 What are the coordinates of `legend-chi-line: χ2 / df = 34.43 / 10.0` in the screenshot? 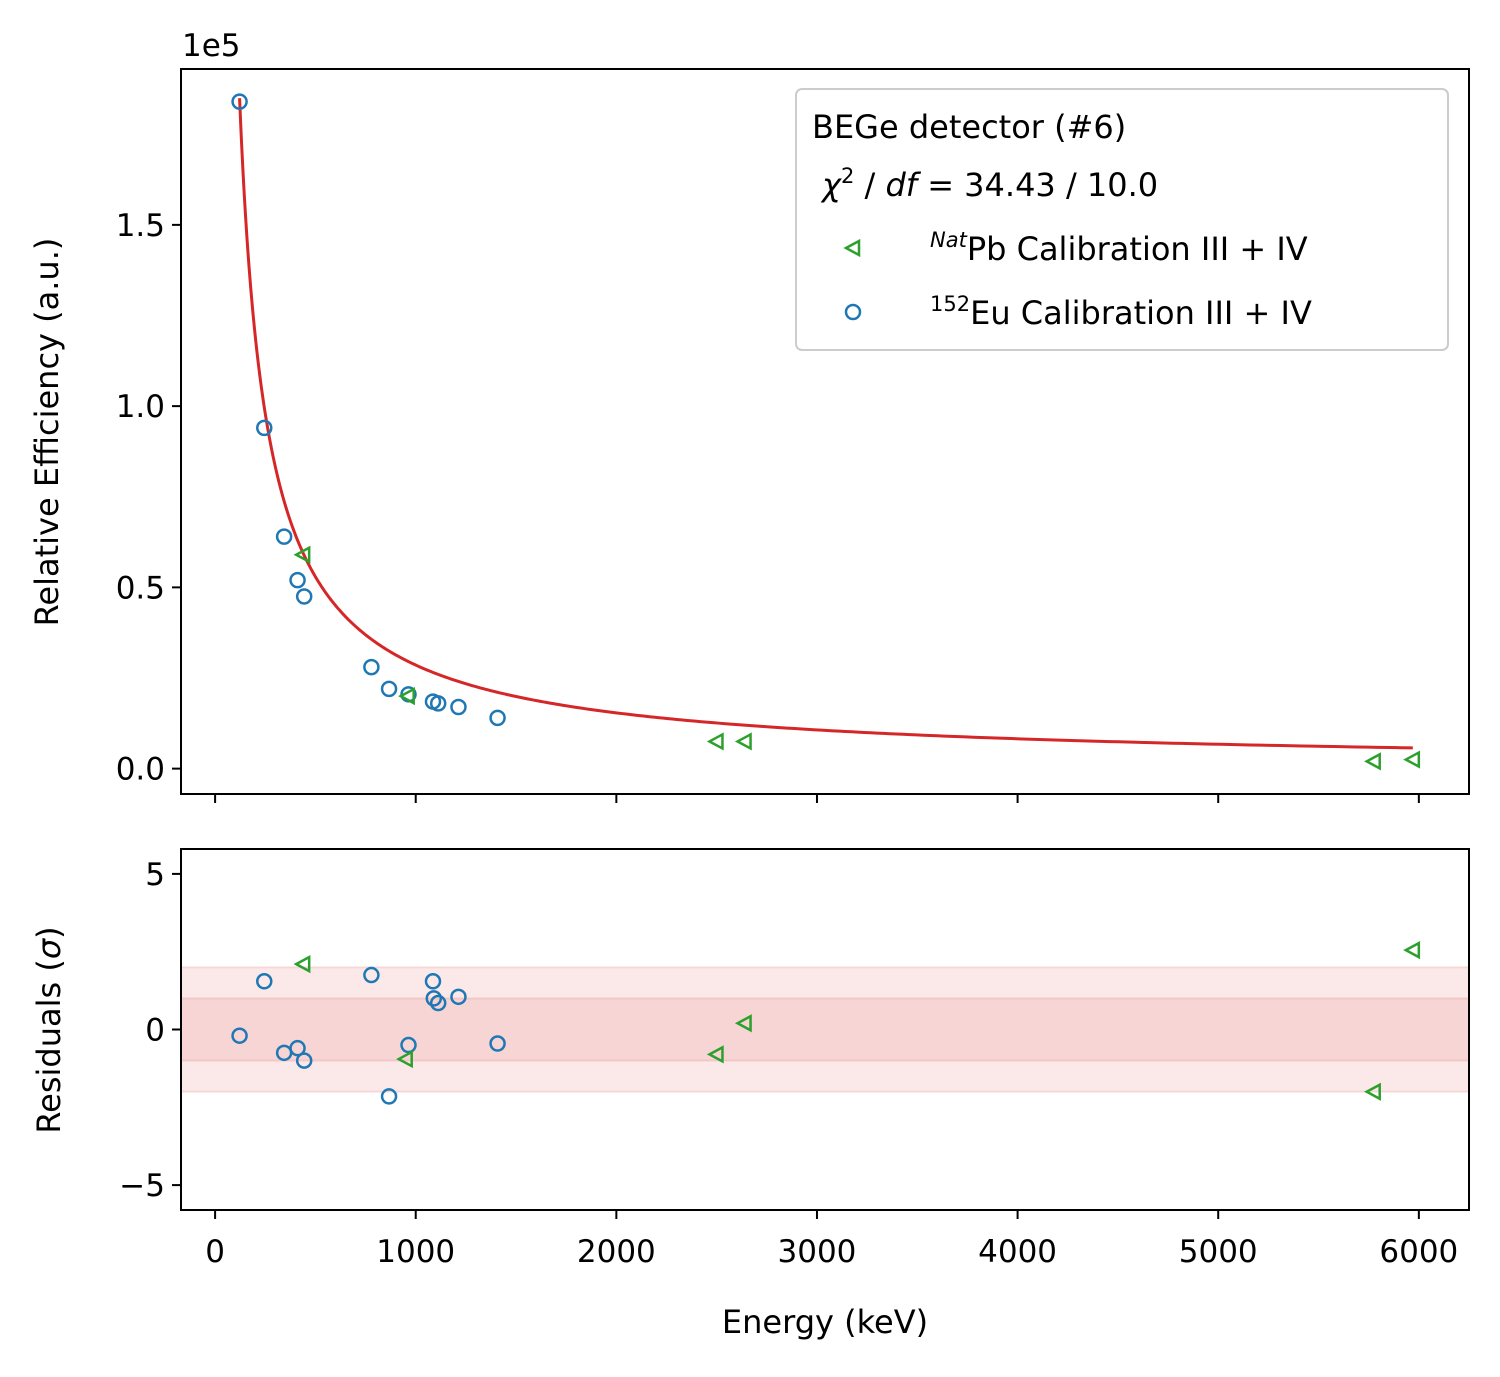 It's located at (989, 184).